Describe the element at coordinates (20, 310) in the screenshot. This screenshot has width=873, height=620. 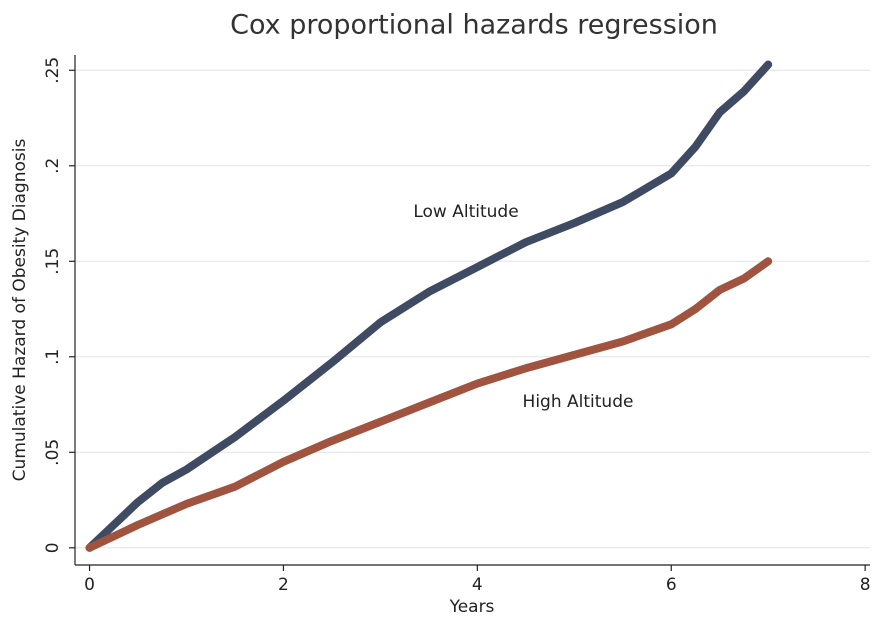
I see `y-axis-label: Cumulative Hazard of Obesity Diagnosis` at that location.